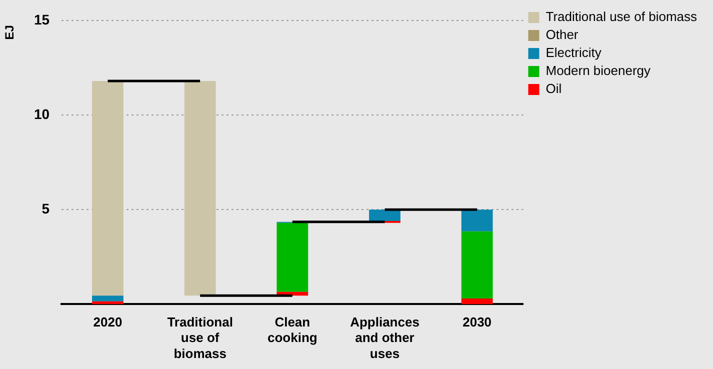 The width and height of the screenshot is (713, 369). Describe the element at coordinates (107, 322) in the screenshot. I see `x-tick-label: 2020` at that location.